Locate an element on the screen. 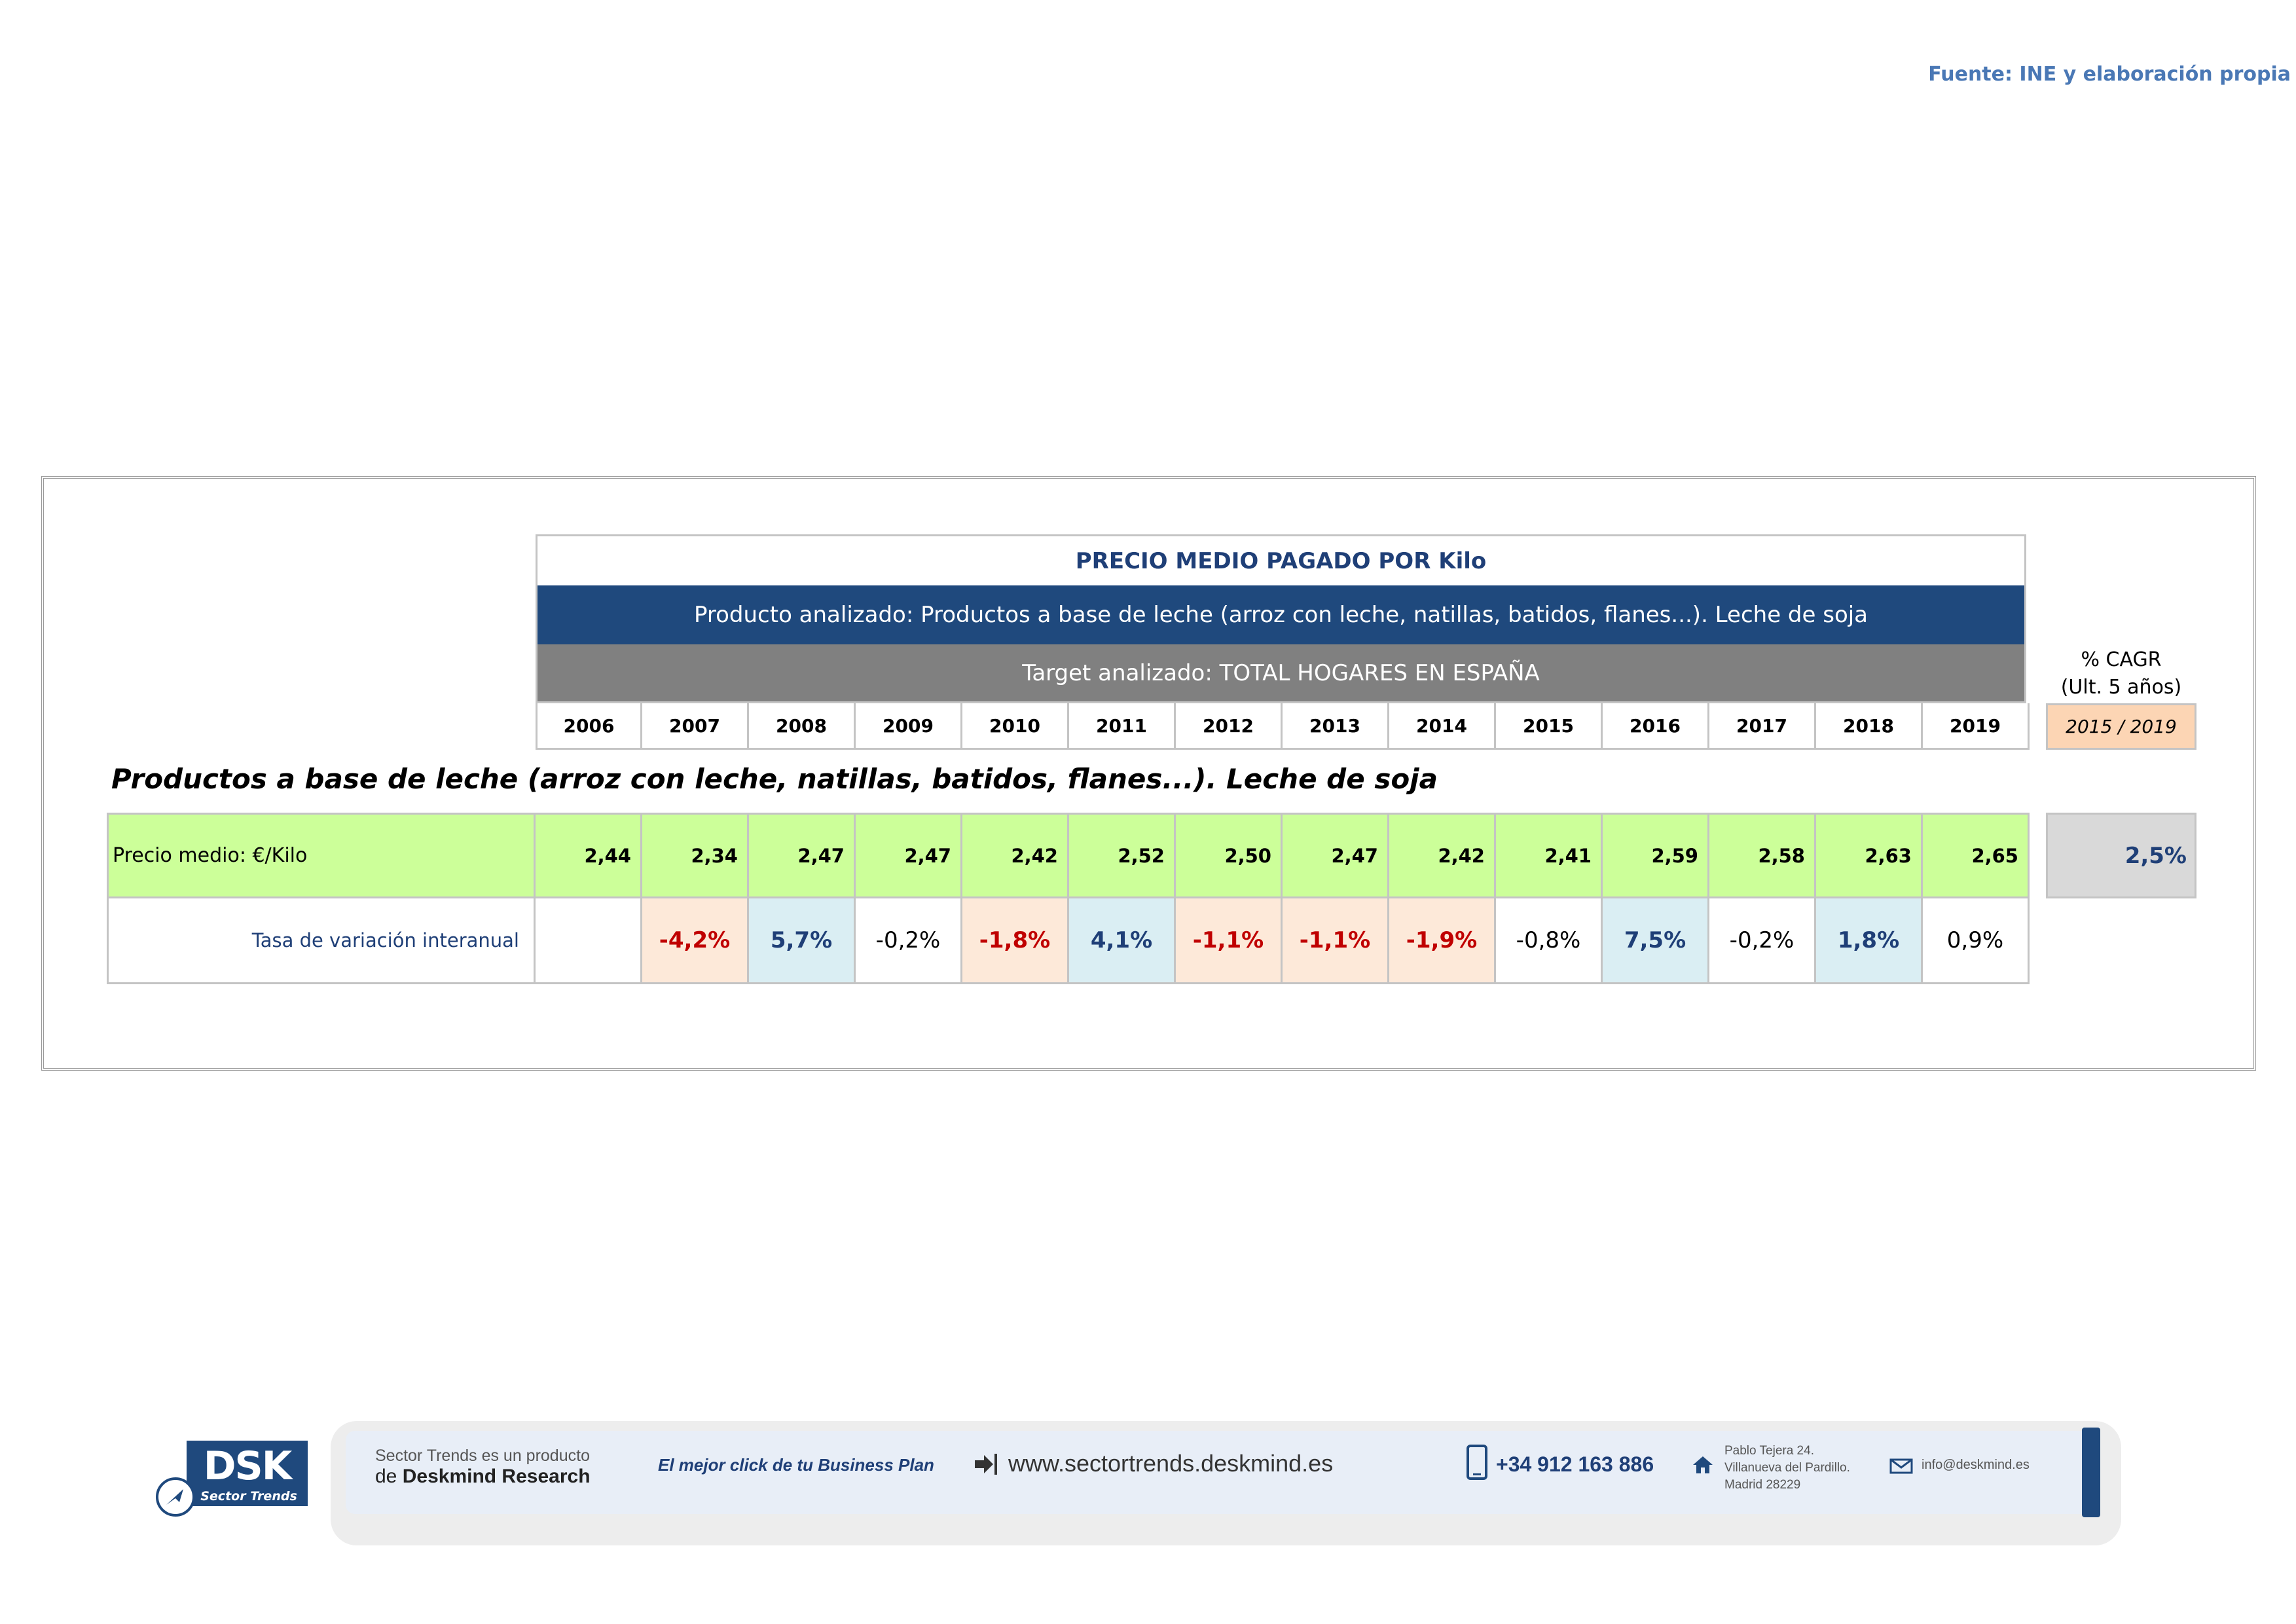 Image resolution: width=2296 pixels, height=1624 pixels. year-header-2012: 2012 is located at coordinates (1229, 726).